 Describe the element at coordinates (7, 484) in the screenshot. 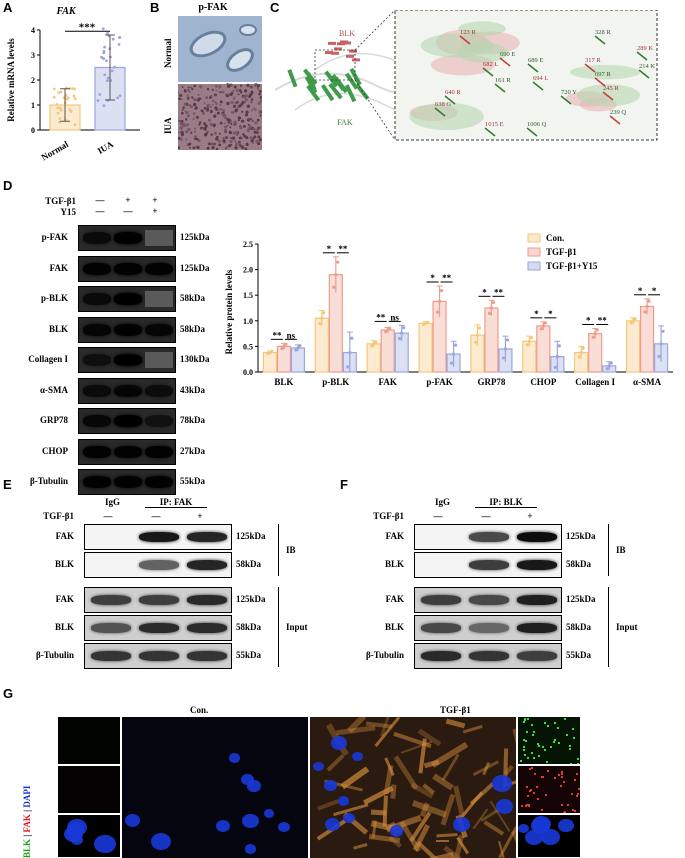

I see `panel-label-e: E` at that location.